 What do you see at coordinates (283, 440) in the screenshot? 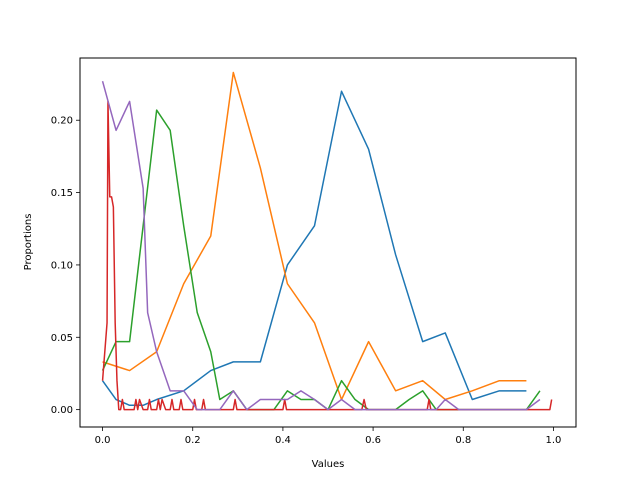
I see `x-tick-label: 0.4` at bounding box center [283, 440].